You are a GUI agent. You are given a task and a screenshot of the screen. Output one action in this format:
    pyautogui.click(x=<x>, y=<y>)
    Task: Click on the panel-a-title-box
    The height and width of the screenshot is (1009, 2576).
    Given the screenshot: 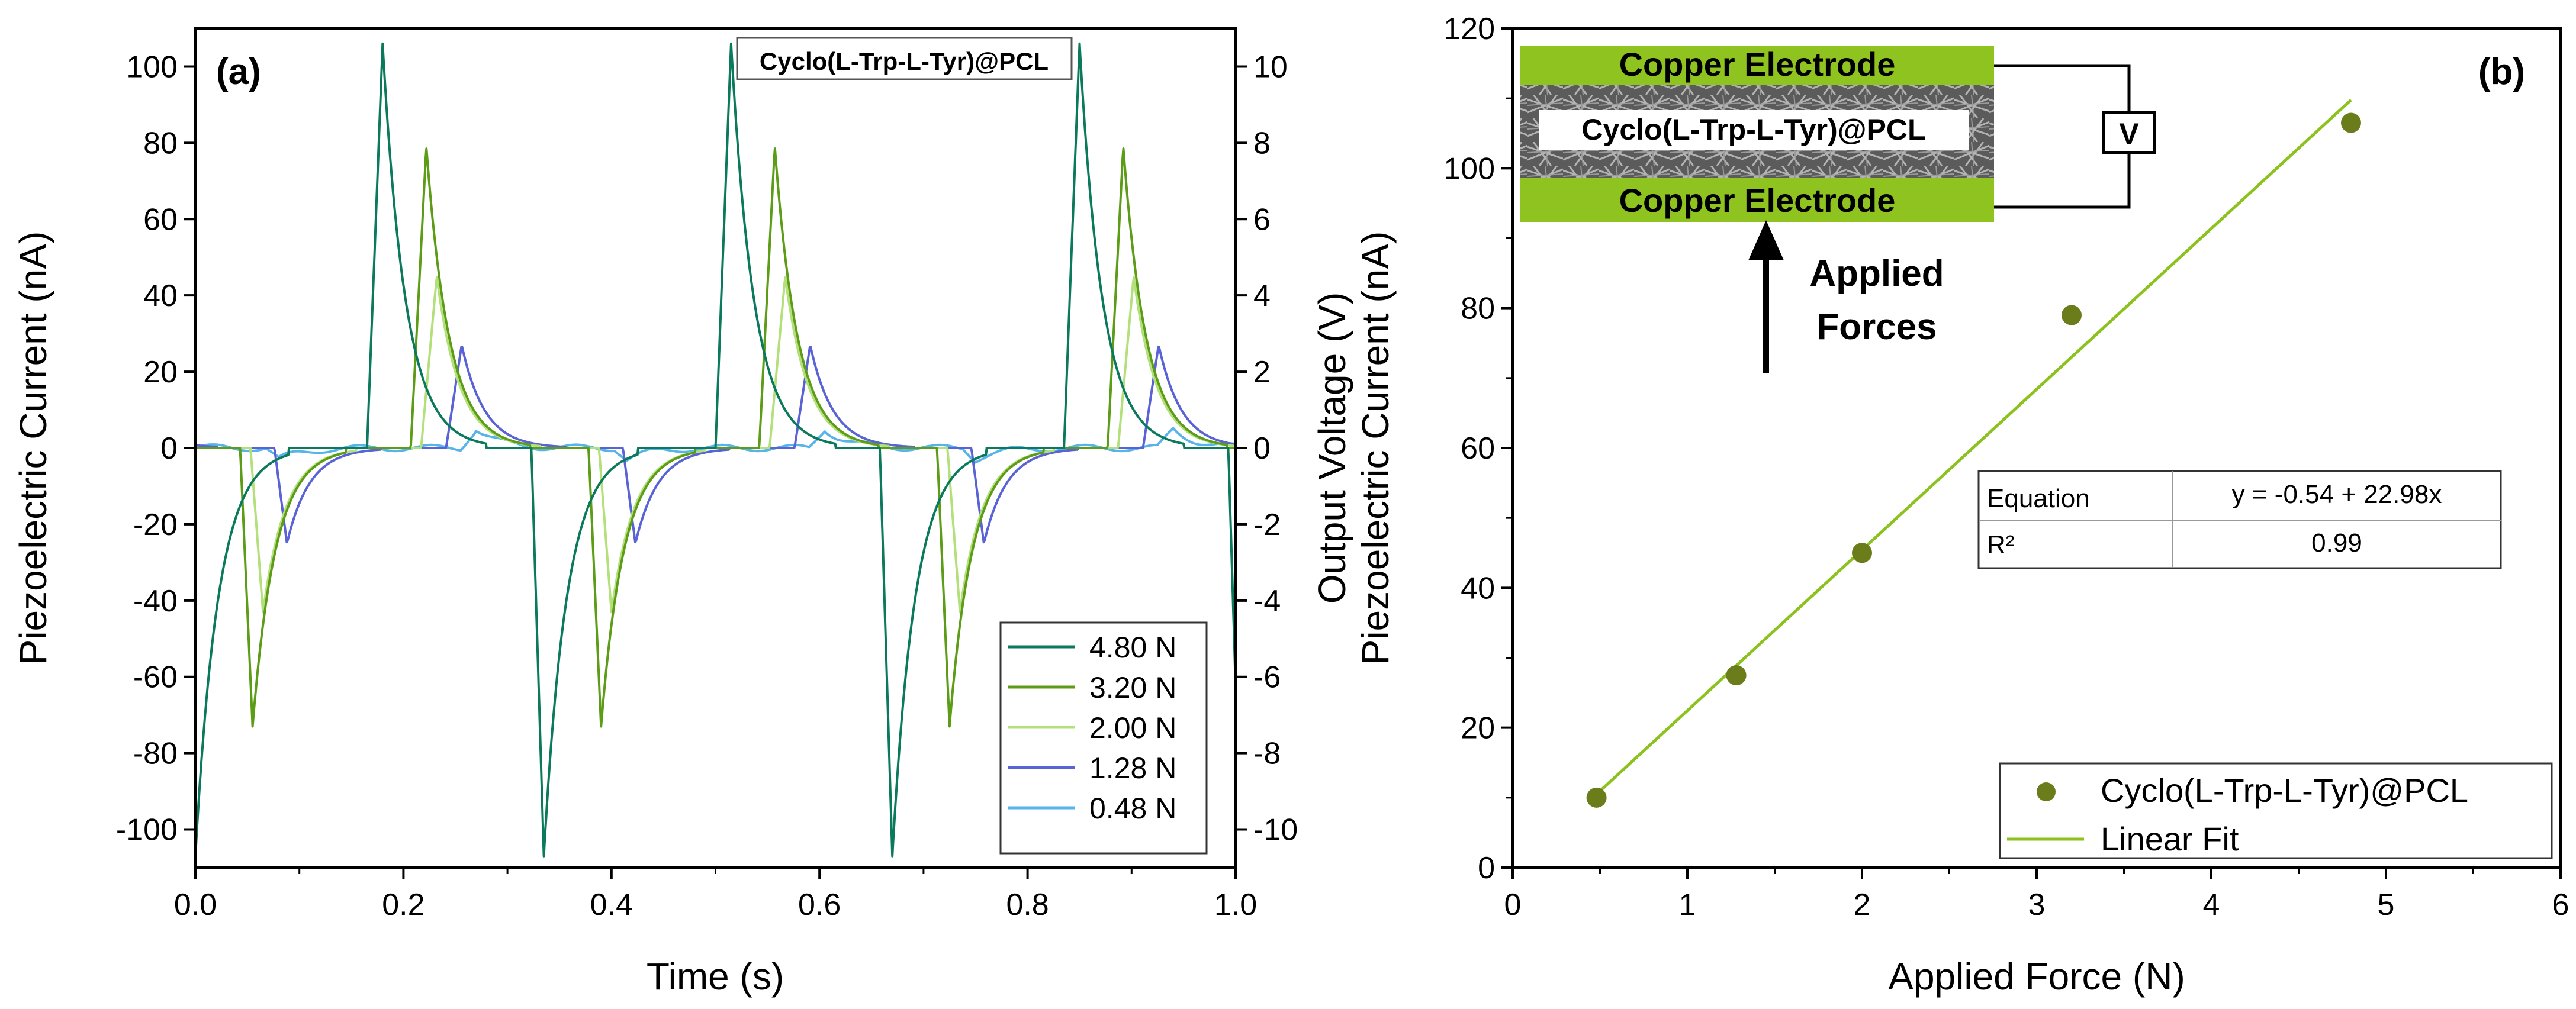 What is the action you would take?
    pyautogui.click(x=905, y=59)
    